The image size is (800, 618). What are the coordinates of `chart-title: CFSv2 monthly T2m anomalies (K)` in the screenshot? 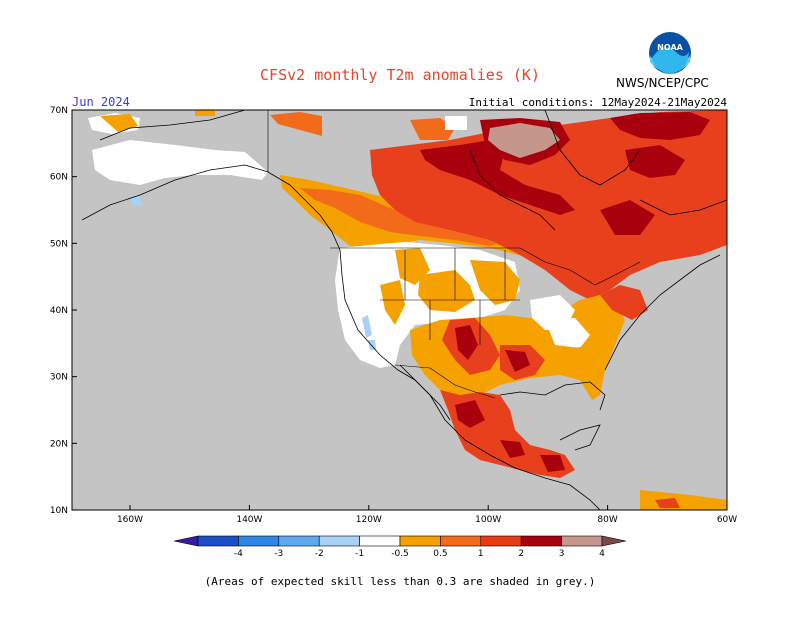 It's located at (400, 75).